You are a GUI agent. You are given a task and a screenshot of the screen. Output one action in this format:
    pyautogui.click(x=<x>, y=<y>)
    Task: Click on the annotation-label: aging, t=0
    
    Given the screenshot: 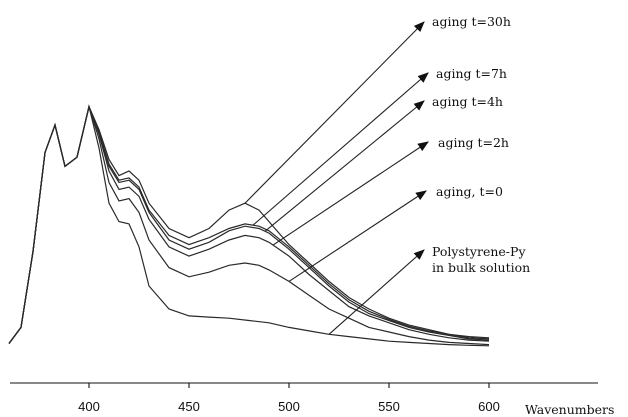 What is the action you would take?
    pyautogui.click(x=469, y=191)
    